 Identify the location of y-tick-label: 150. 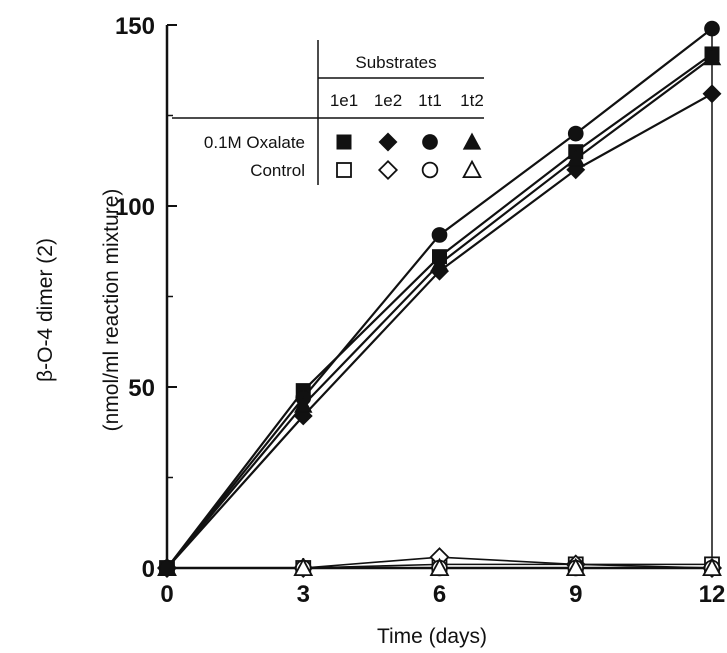
(135, 26).